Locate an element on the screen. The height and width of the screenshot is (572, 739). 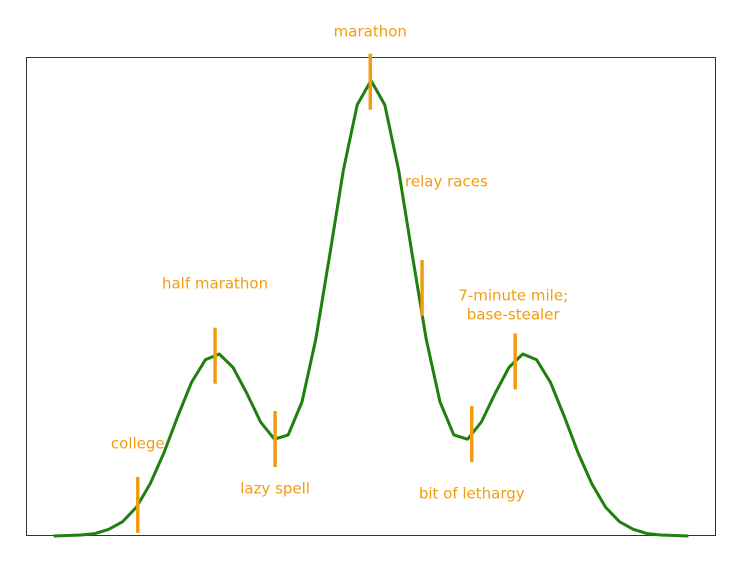
annotation-label: half marathon is located at coordinates (215, 284).